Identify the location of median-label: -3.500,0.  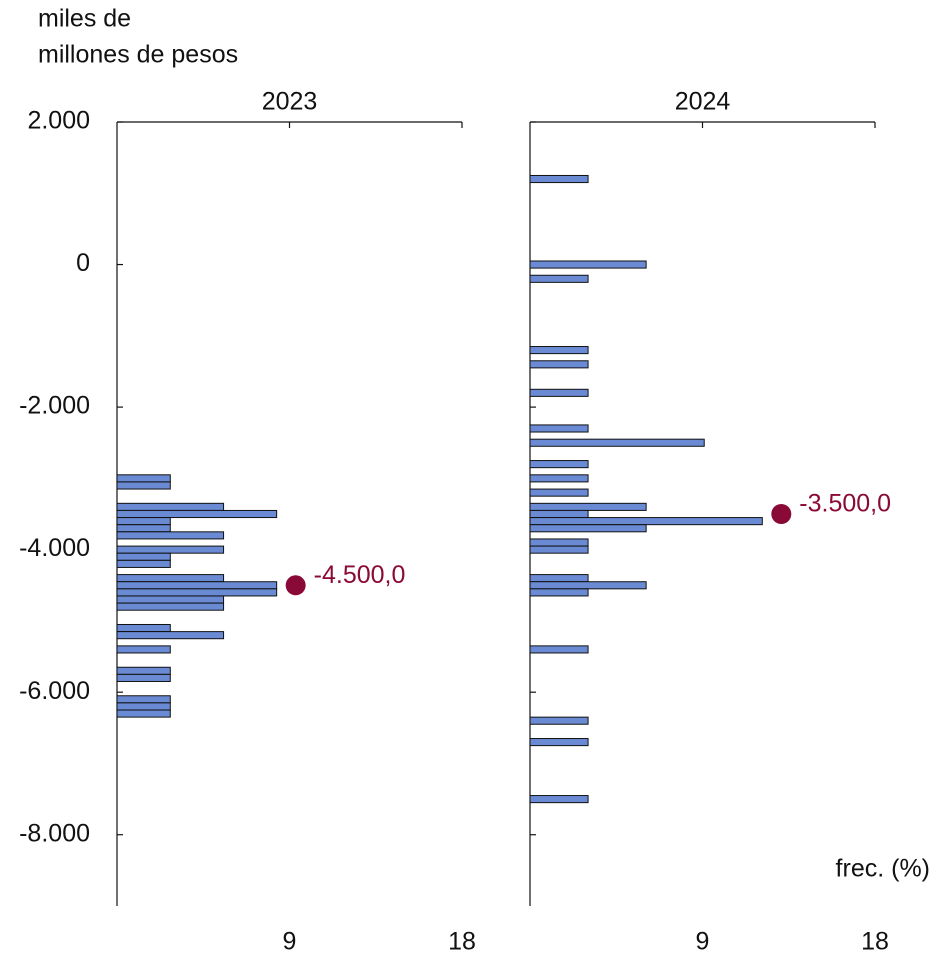
(845, 504).